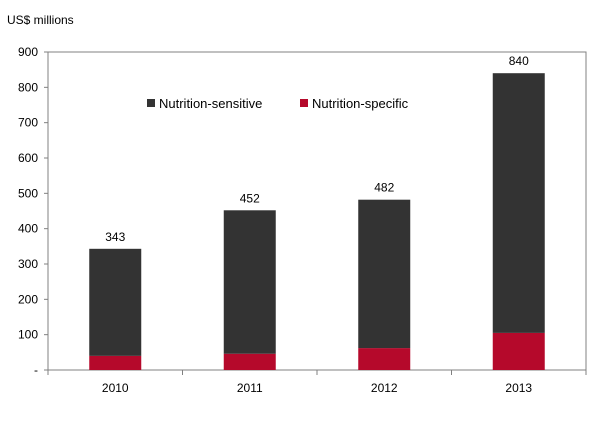  I want to click on x-tick-label: 2012, so click(384, 388).